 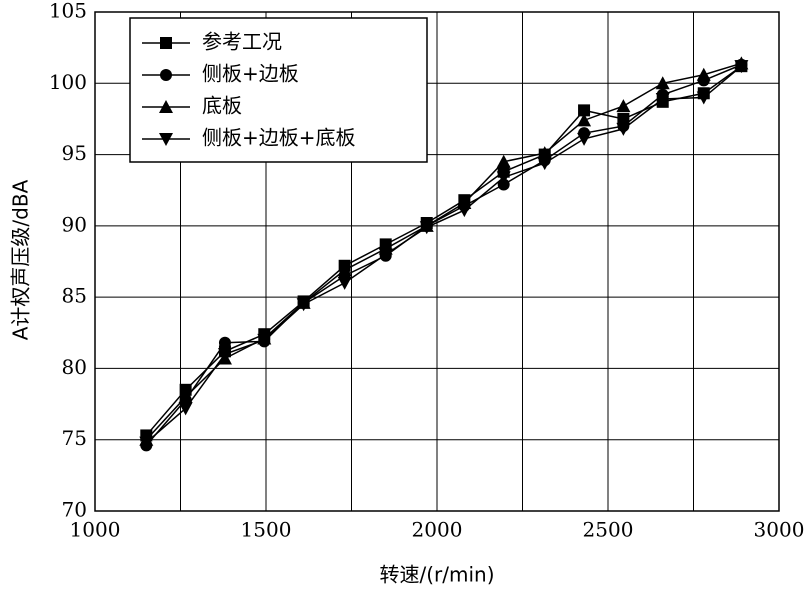 What do you see at coordinates (74, 153) in the screenshot?
I see `y-tick-label: 95` at bounding box center [74, 153].